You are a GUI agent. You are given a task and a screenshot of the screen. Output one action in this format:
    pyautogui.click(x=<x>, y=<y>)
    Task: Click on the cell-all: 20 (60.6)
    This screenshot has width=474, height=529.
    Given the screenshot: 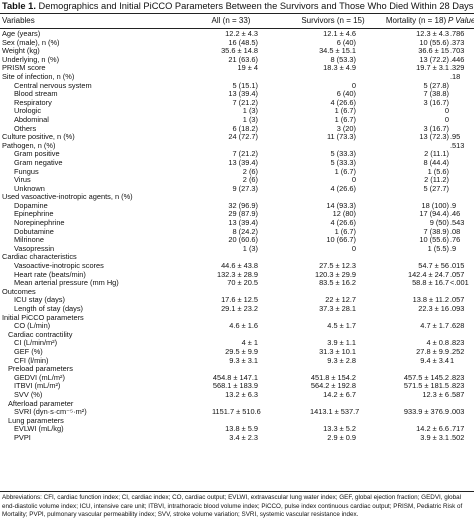 What is the action you would take?
    pyautogui.click(x=243, y=240)
    